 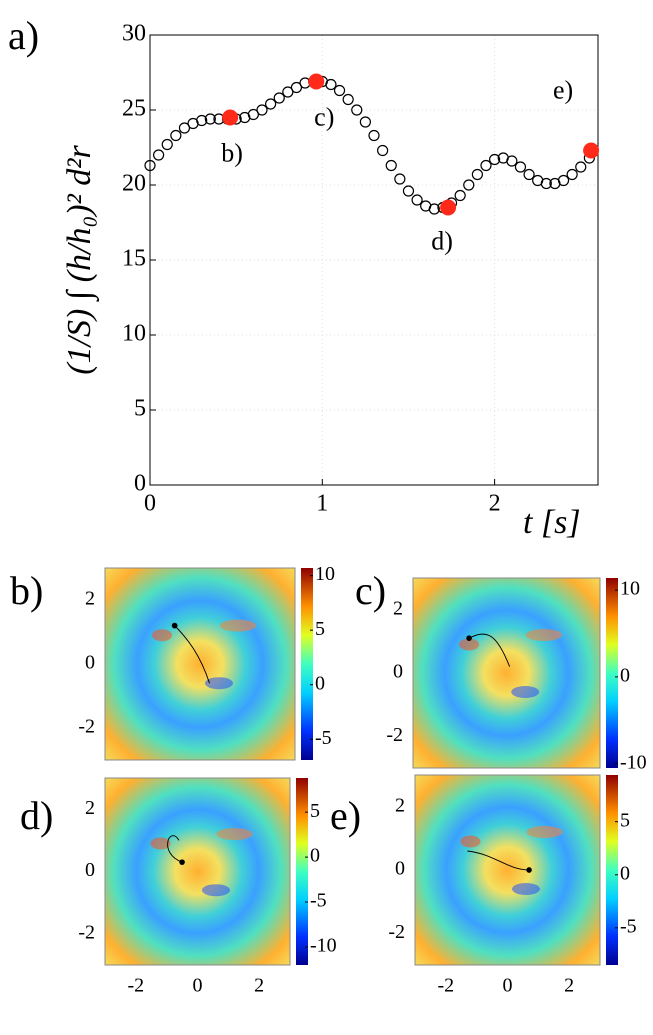 I want to click on y-tick-label: 5, so click(x=140, y=409).